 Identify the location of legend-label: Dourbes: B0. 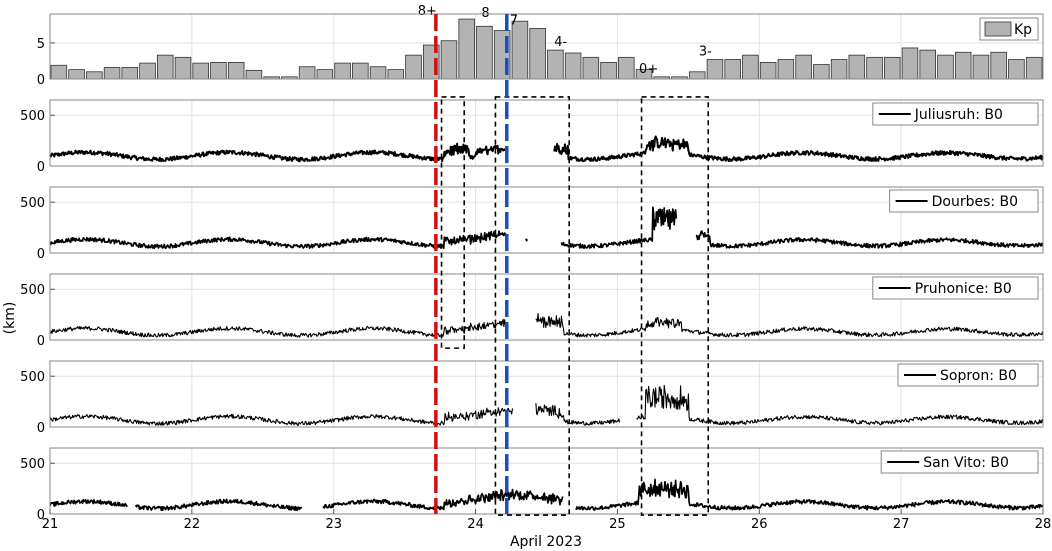
(975, 202).